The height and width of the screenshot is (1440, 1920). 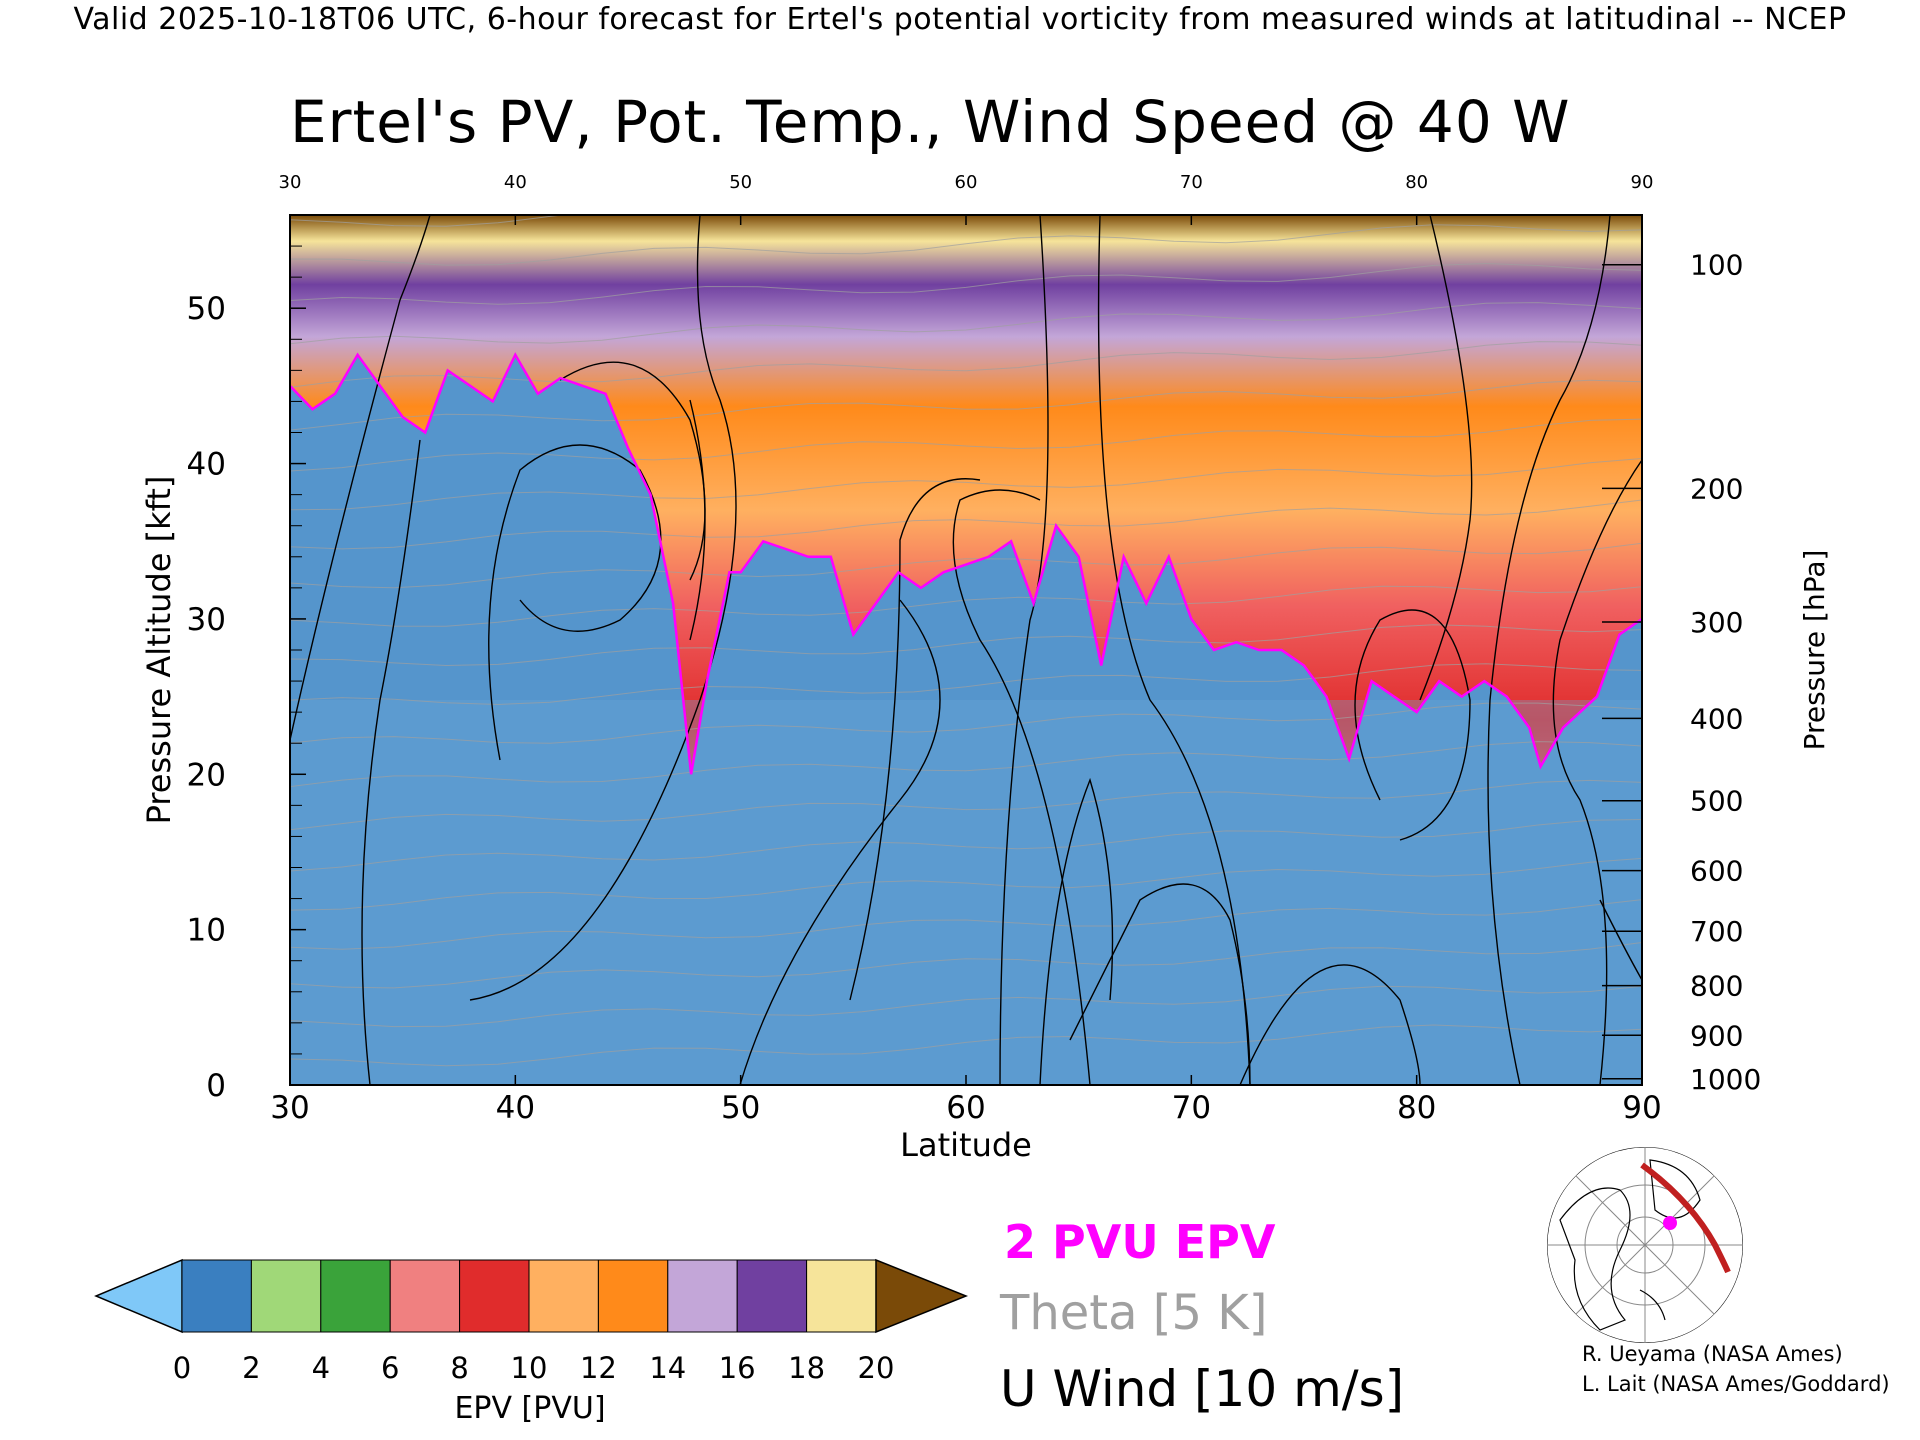 I want to click on pressure-tick-label: 400, so click(x=1716, y=718).